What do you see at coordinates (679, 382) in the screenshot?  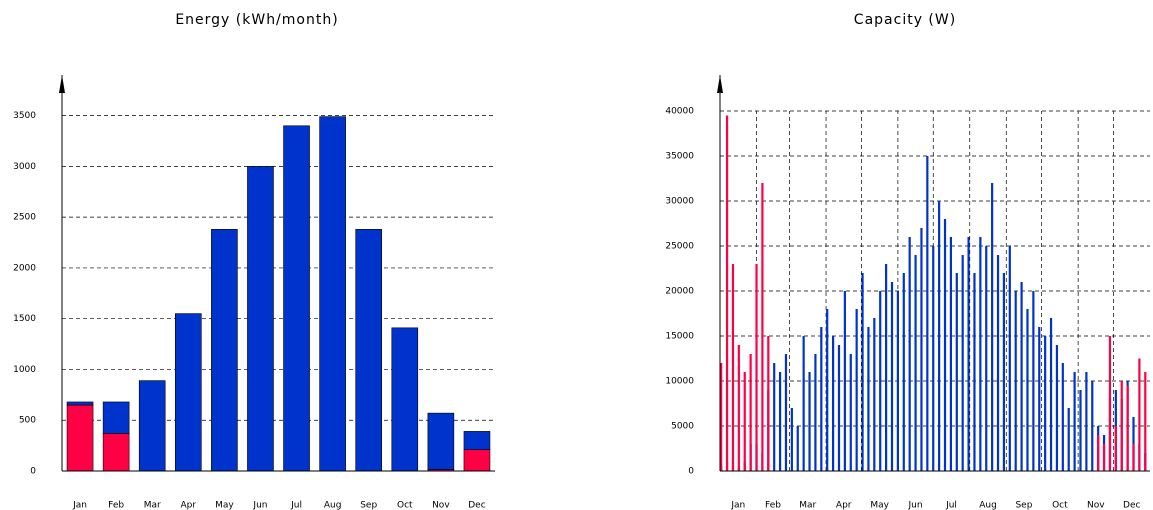 I see `y-tick-label: 10000` at bounding box center [679, 382].